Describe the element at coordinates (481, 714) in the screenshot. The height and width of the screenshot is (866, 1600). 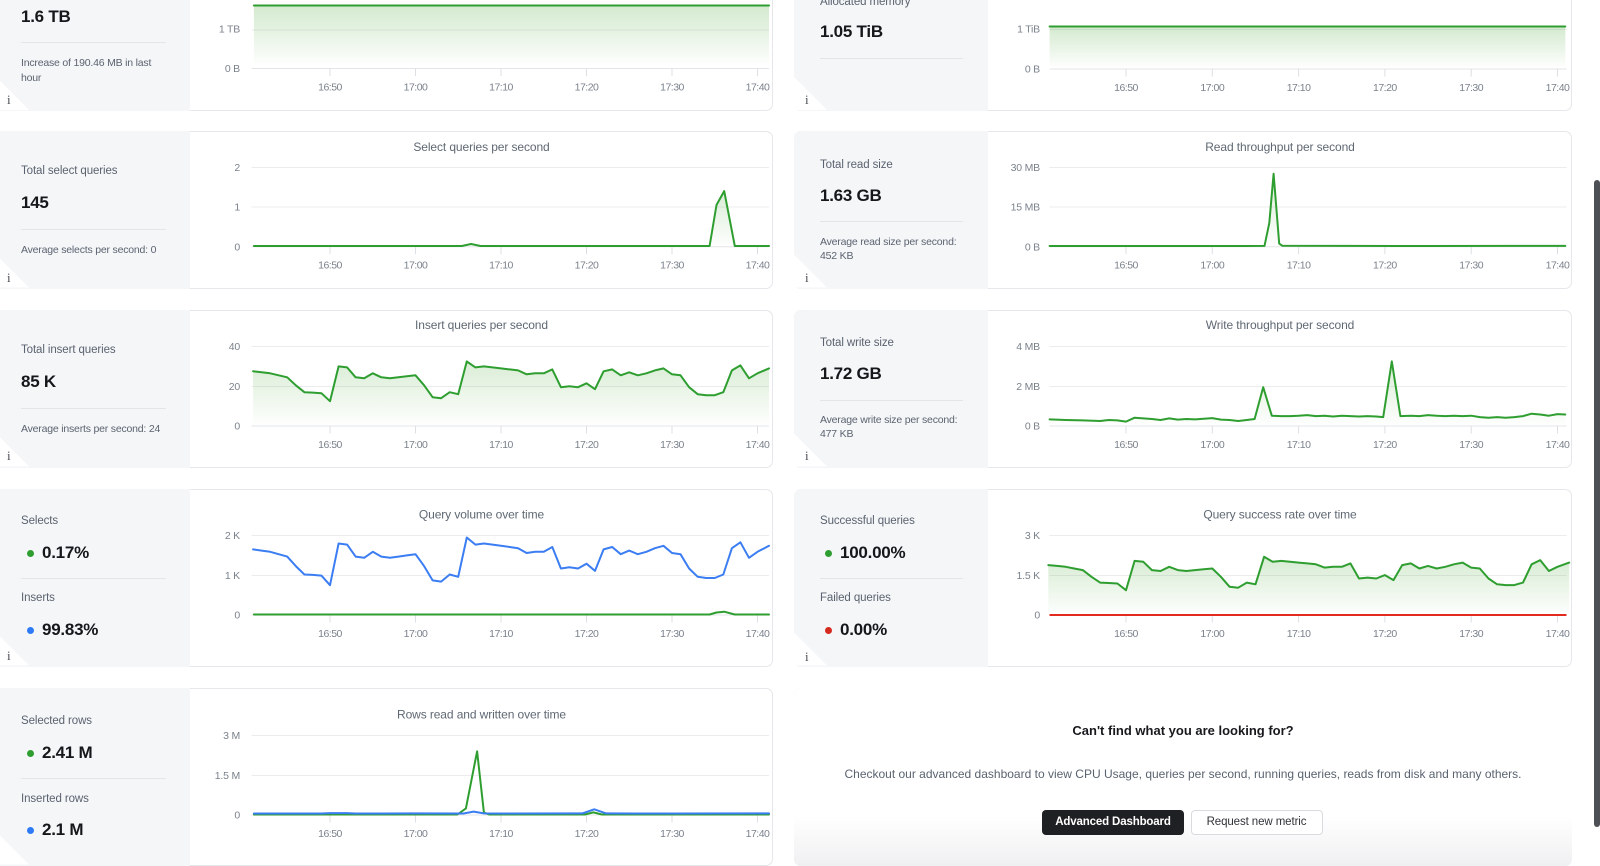
I see `svg-text:Rows read and written over tim: Rows read and written over time` at that location.